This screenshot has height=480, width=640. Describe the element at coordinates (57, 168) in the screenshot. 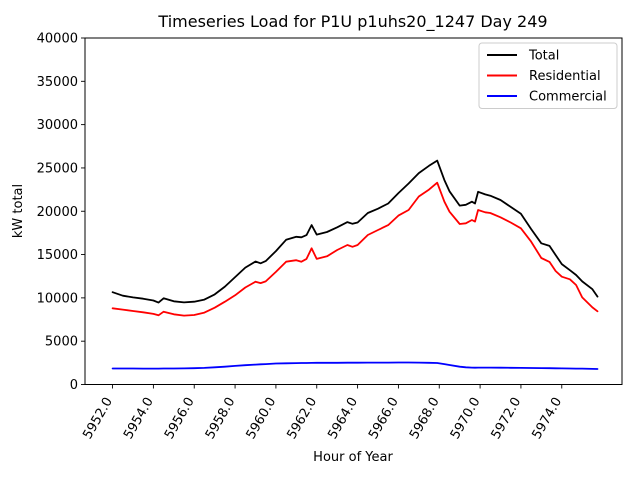

I see `y-tick-label: 25000` at that location.